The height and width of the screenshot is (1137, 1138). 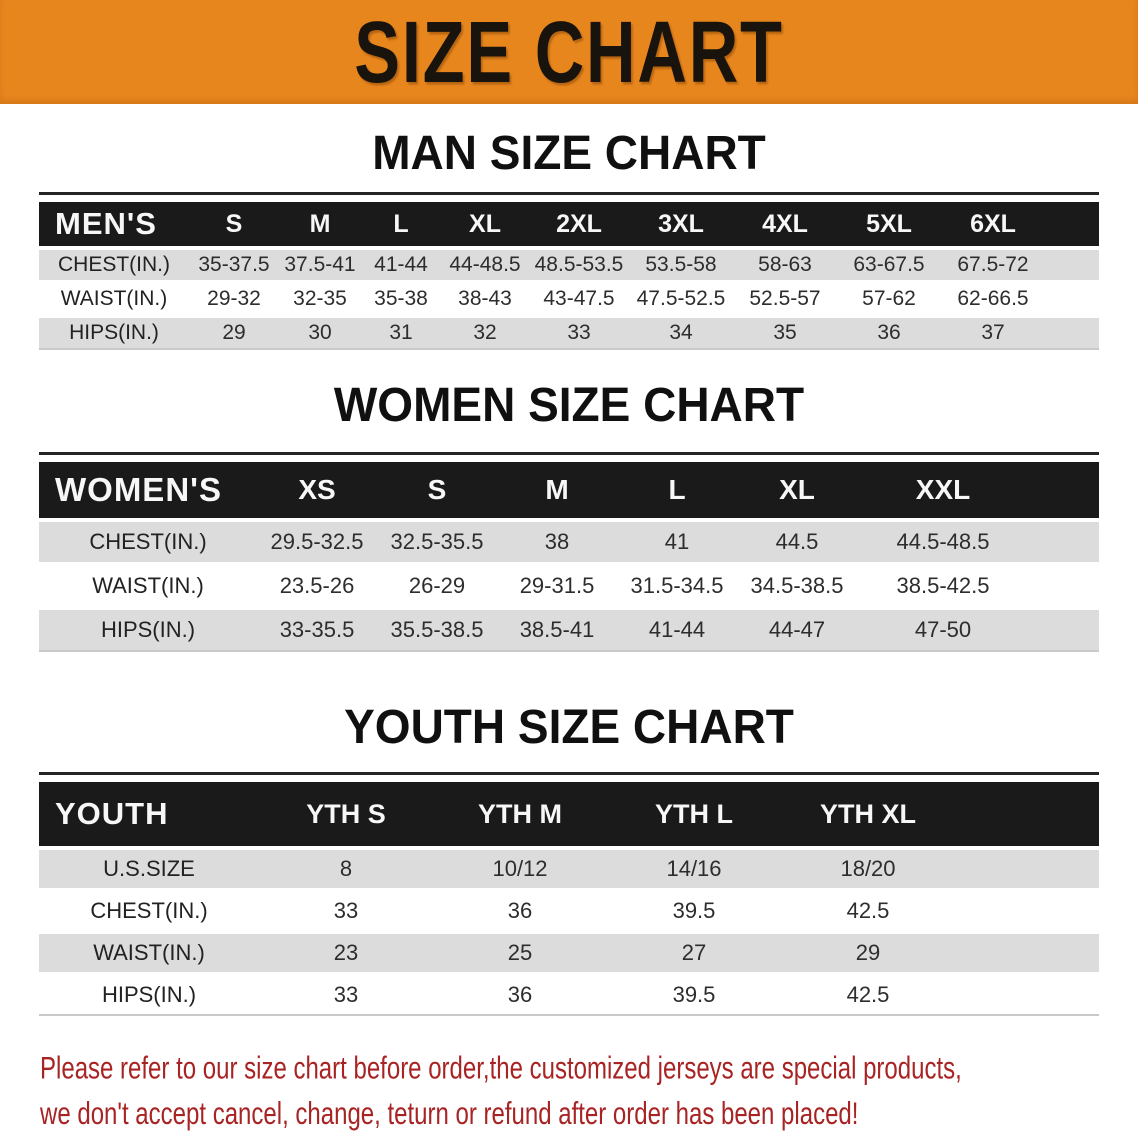 What do you see at coordinates (993, 265) in the screenshot?
I see `size-cell: 67.5-72` at bounding box center [993, 265].